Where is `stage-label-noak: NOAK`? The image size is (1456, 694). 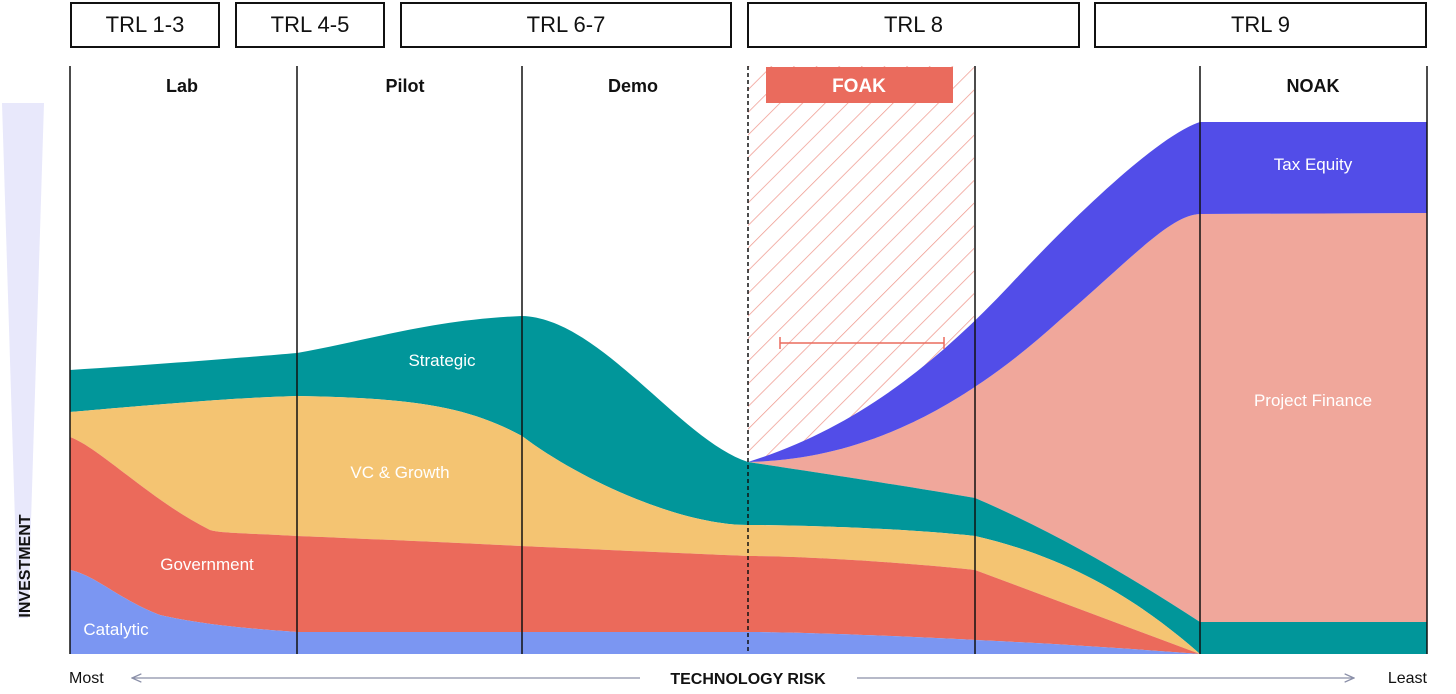
stage-label-noak: NOAK is located at coordinates (1313, 86).